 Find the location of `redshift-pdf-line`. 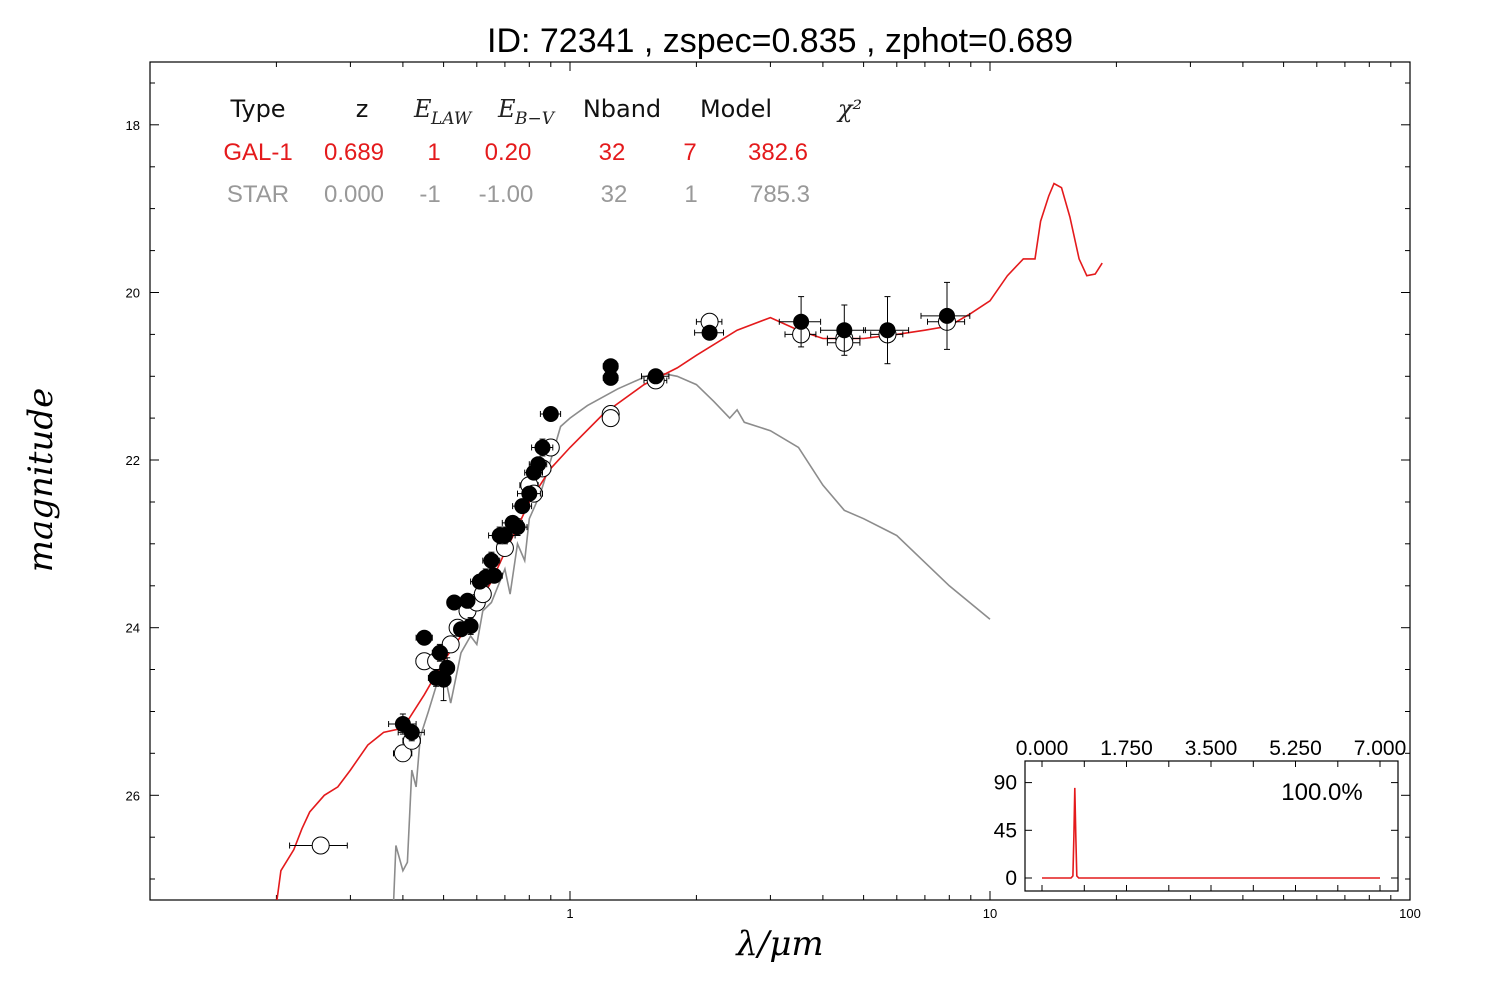

redshift-pdf-line is located at coordinates (1211, 833).